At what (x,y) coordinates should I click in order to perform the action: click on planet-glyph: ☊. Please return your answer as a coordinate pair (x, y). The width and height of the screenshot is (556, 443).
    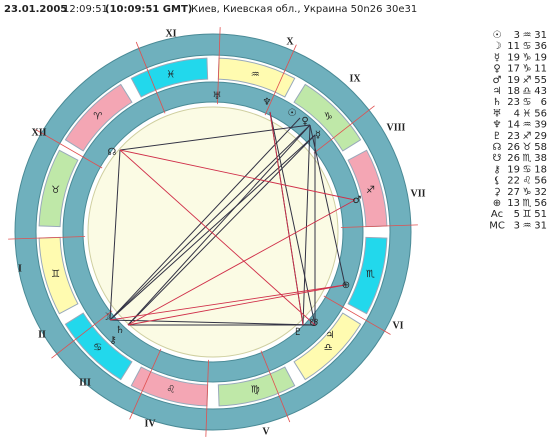
    Looking at the image, I should click on (112, 152).